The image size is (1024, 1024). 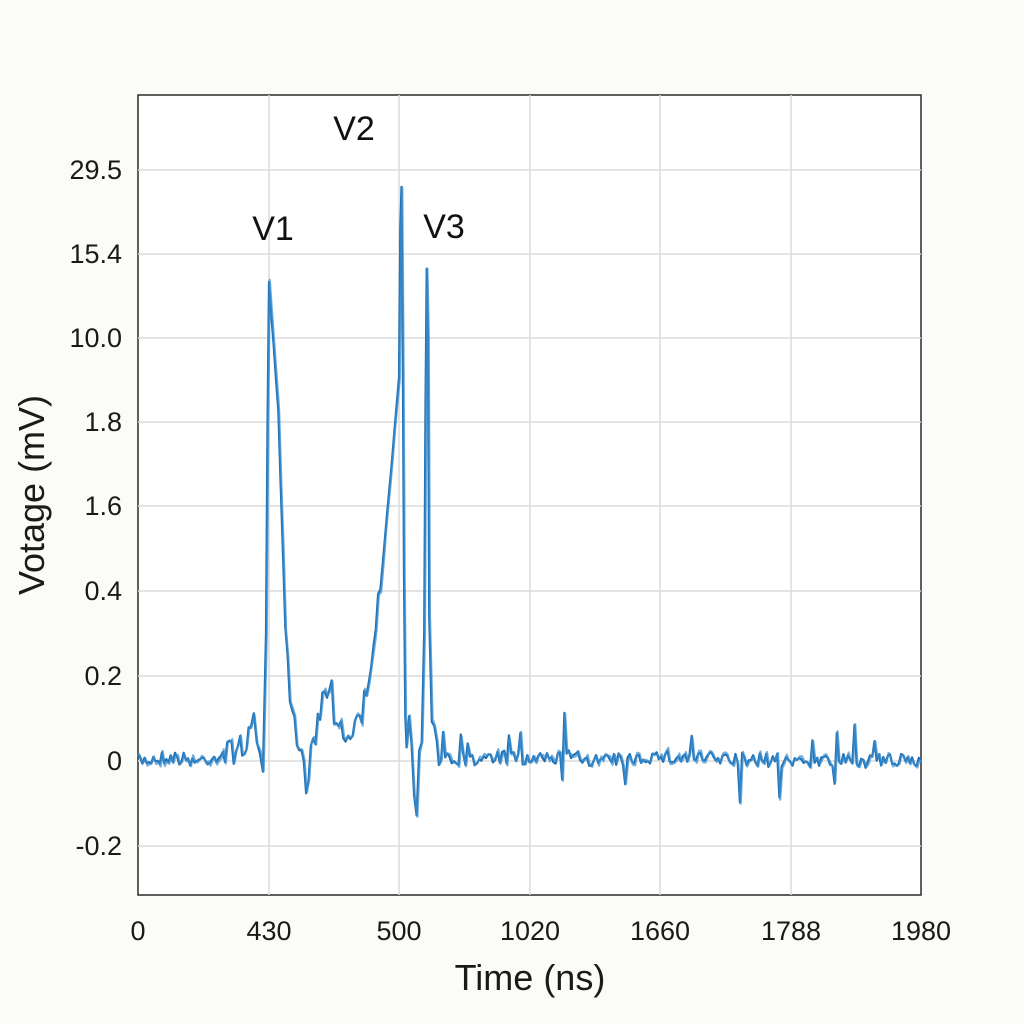 I want to click on x-tick-label: 1980, so click(x=921, y=931).